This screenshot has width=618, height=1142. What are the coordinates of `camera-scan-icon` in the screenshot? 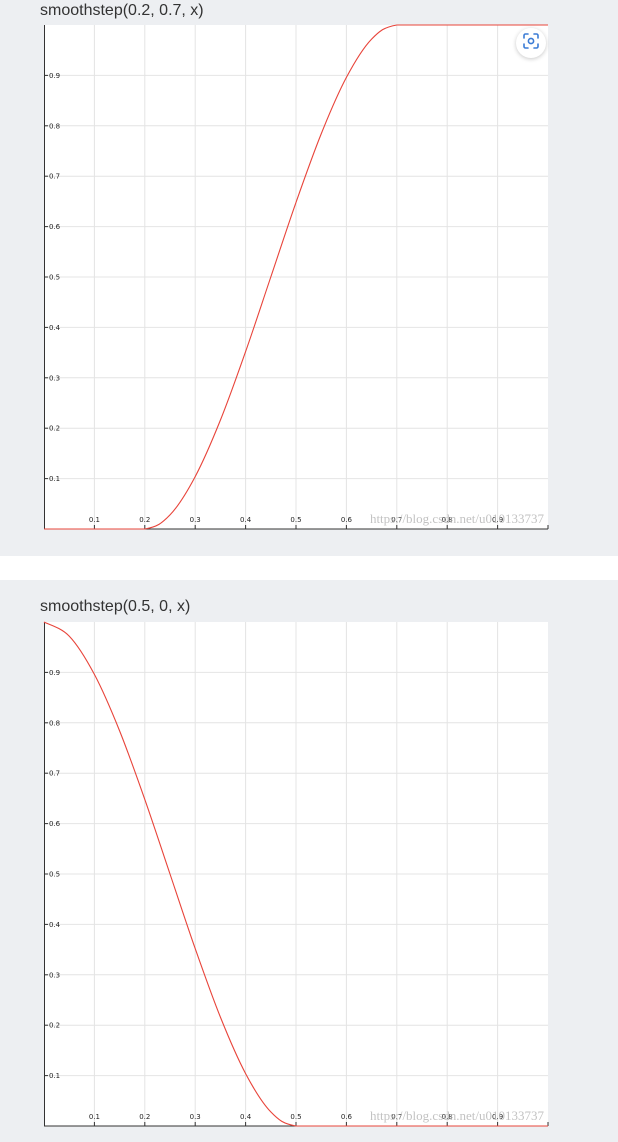 It's located at (531, 43).